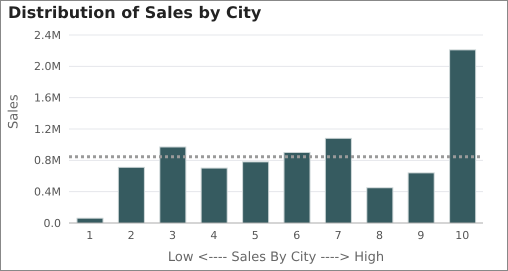 This screenshot has height=271, width=508. I want to click on x-axis-title: Low <---- Sales By City ----> High, so click(276, 257).